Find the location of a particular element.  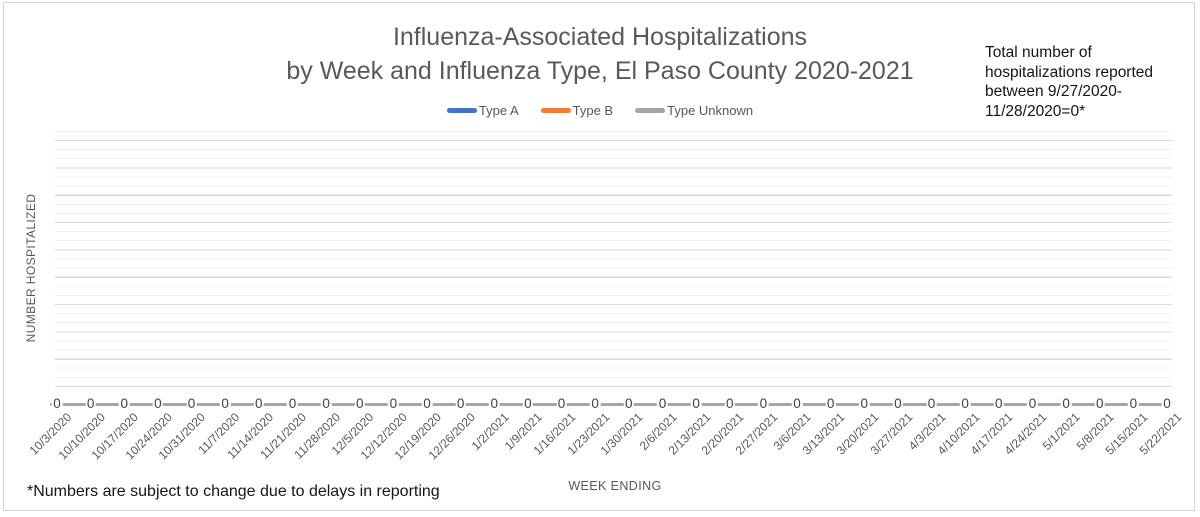

y-axis-title: NUMBER HOSPITALIZED is located at coordinates (31, 268).